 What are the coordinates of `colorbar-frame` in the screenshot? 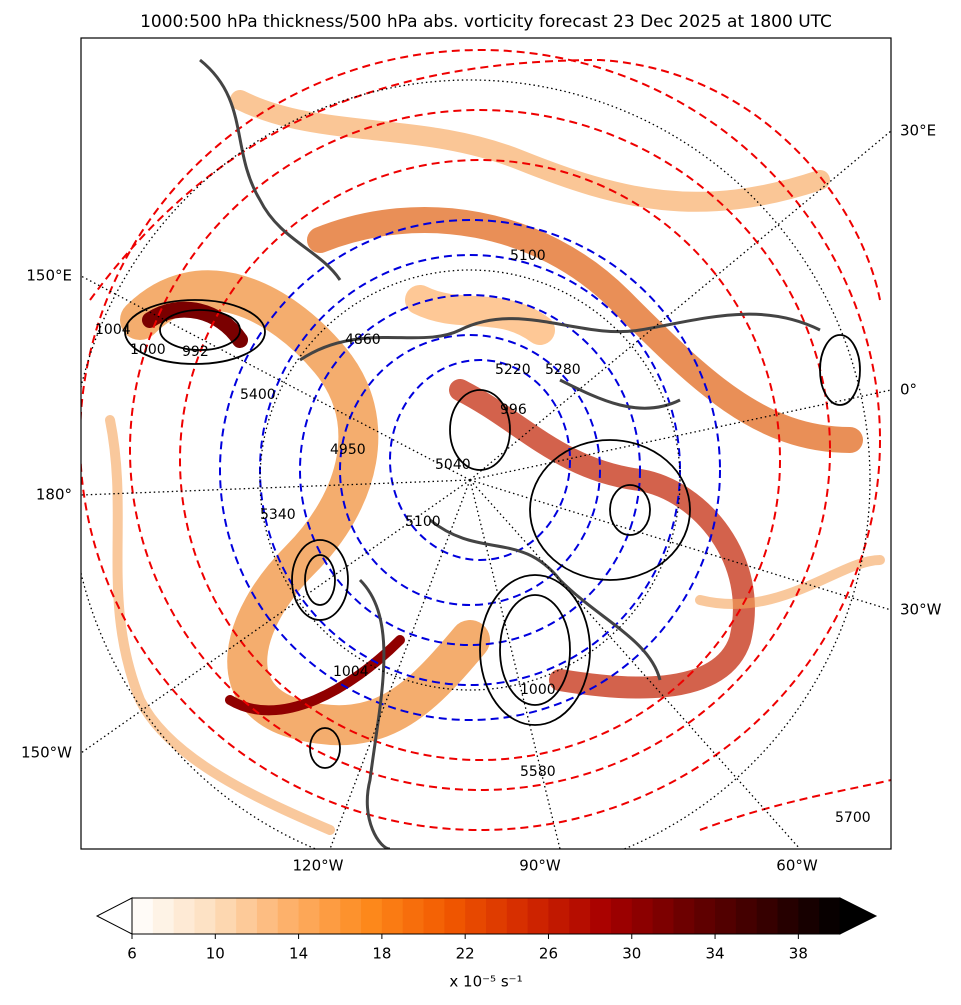 It's located at (486, 916).